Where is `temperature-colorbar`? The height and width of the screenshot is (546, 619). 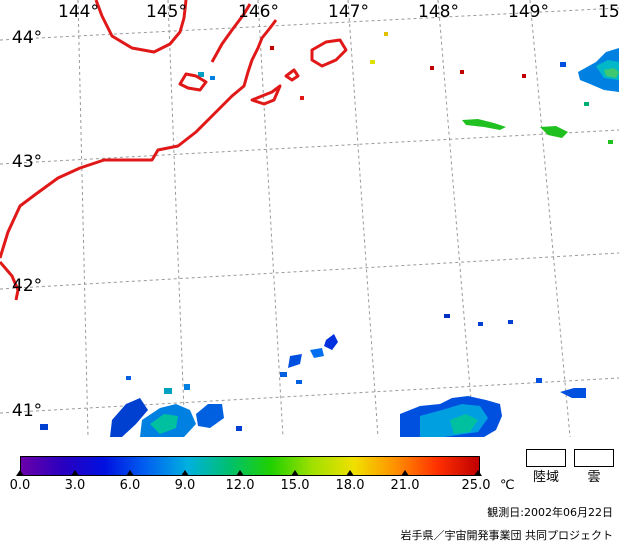 temperature-colorbar is located at coordinates (250, 466).